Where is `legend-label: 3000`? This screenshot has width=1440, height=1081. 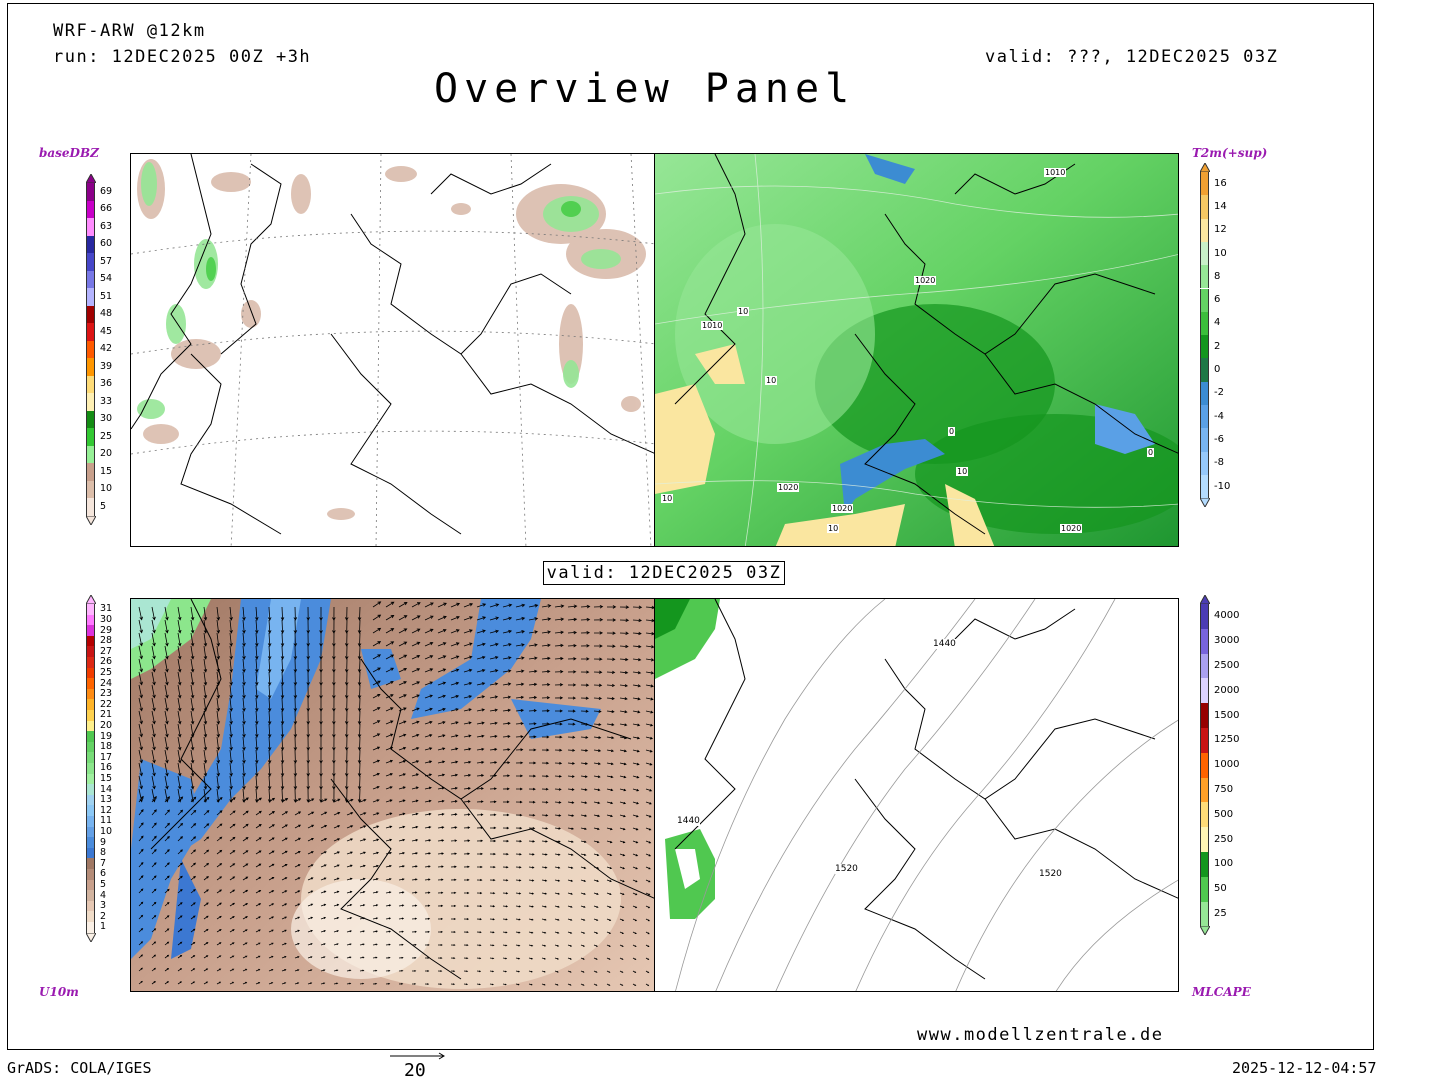
legend-label: 3000 is located at coordinates (1227, 641).